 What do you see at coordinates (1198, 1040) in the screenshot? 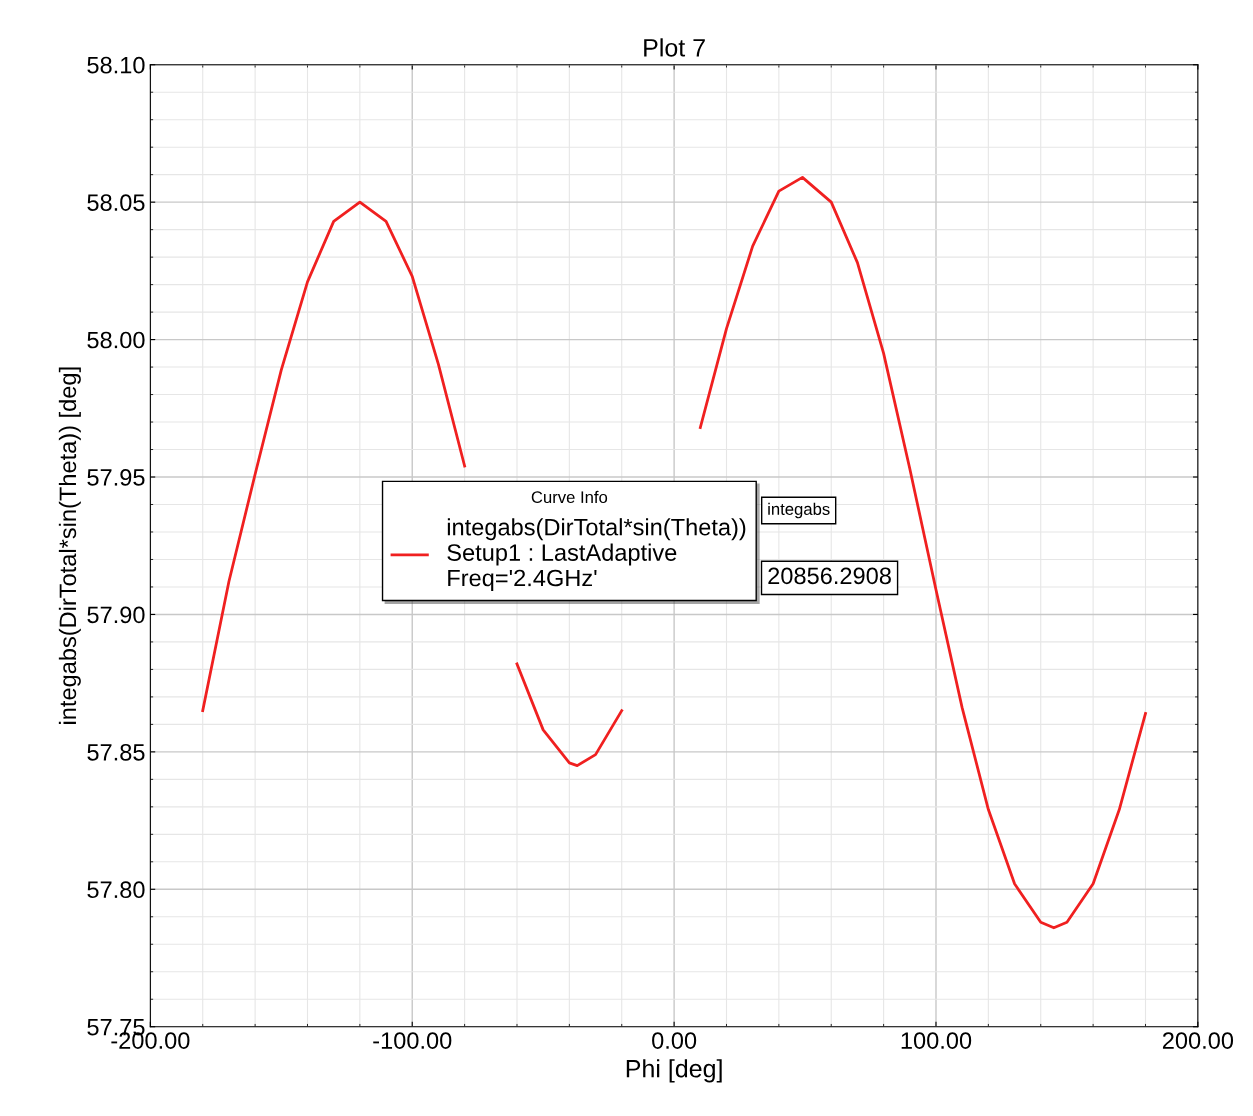
I see `x-tick-label: 200.00` at bounding box center [1198, 1040].